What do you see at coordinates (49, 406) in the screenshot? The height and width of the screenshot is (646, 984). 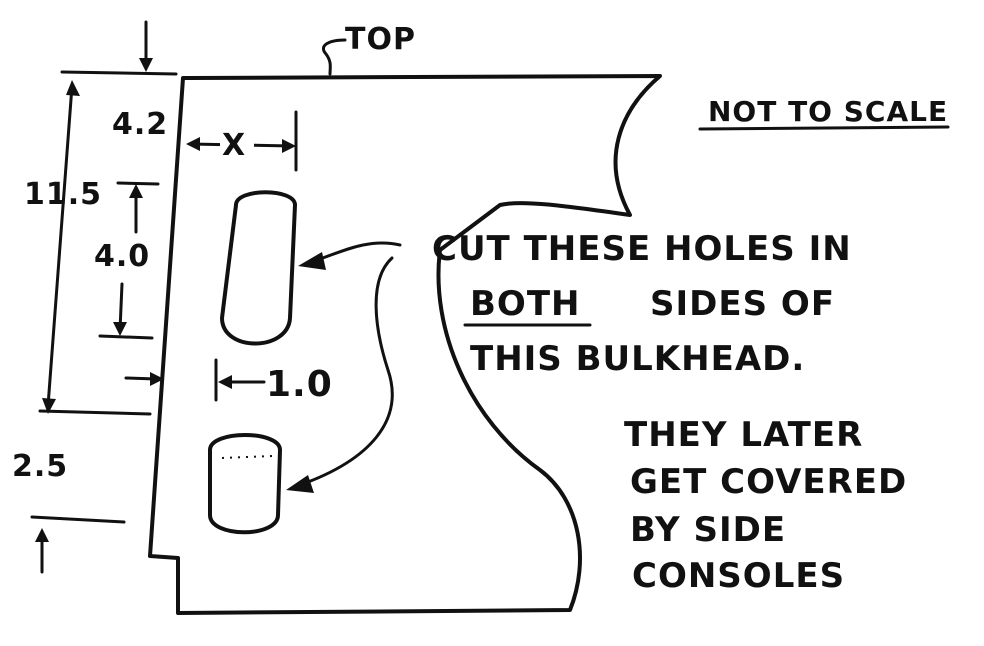 I see `overall-height-arrow-bottom` at bounding box center [49, 406].